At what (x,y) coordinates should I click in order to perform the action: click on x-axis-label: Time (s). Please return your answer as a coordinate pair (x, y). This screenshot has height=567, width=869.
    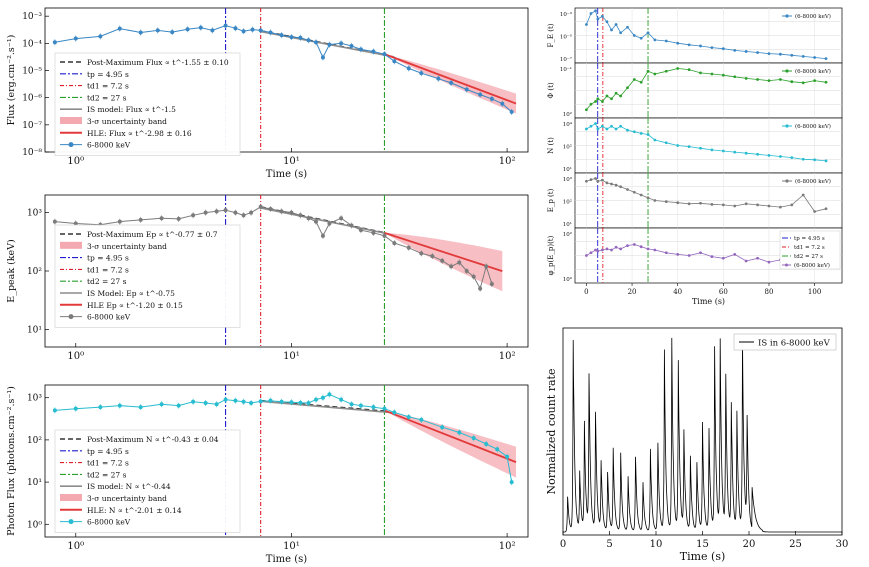
    Looking at the image, I should click on (708, 301).